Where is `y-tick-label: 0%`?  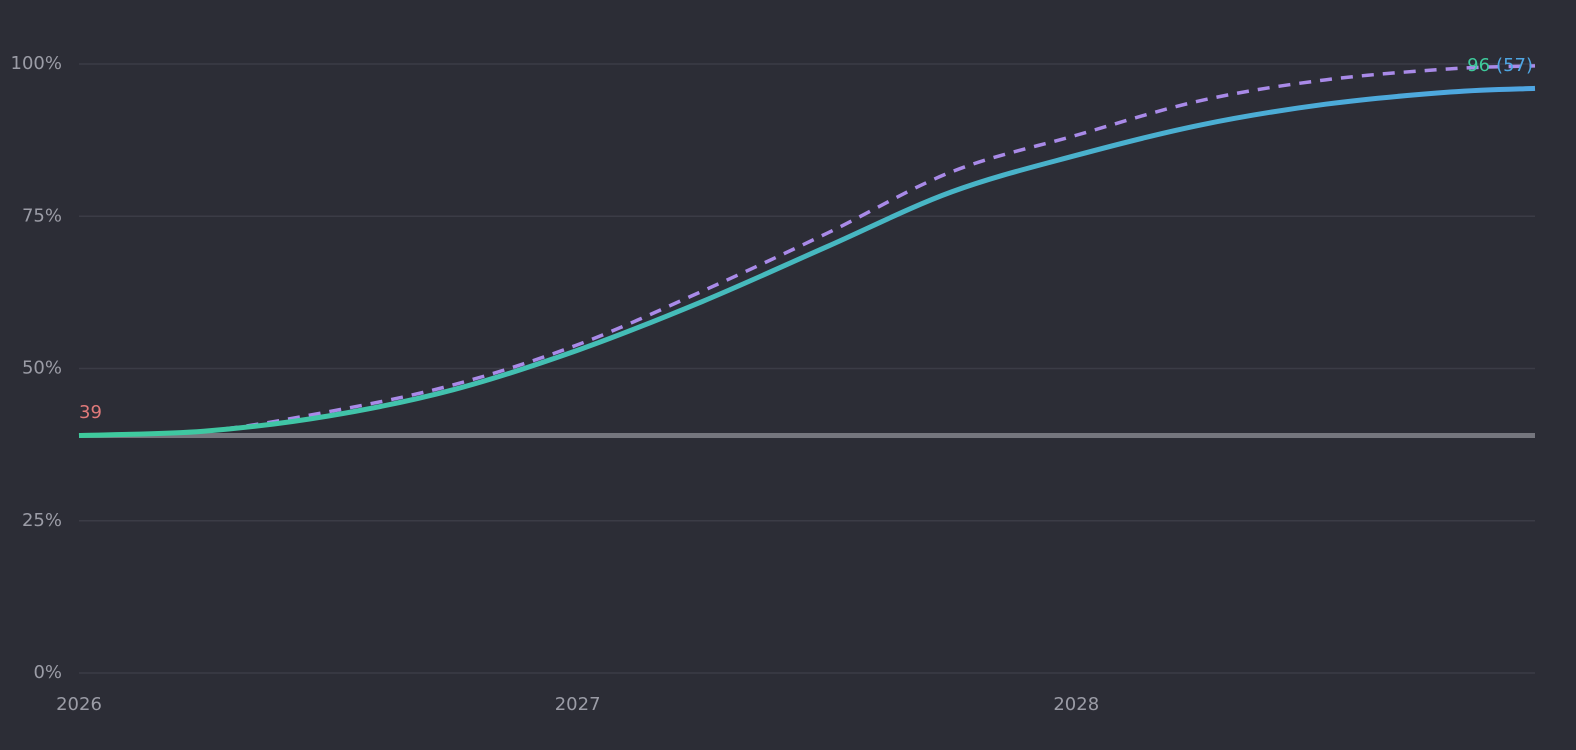 y-tick-label: 0% is located at coordinates (47, 672).